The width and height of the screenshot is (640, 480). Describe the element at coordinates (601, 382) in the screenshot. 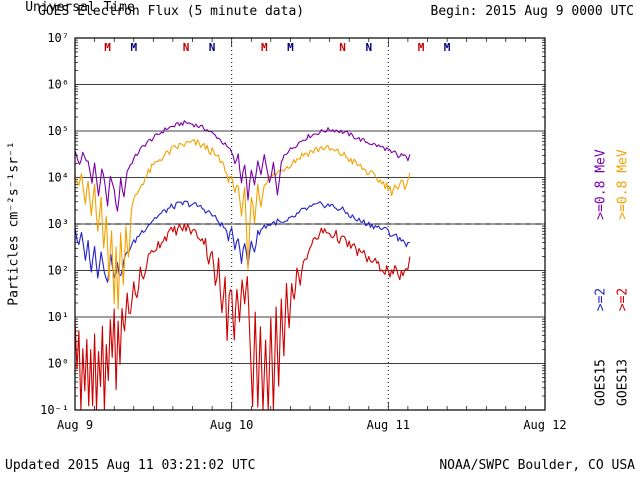

I see `legend-goes15-name: GOES15` at that location.